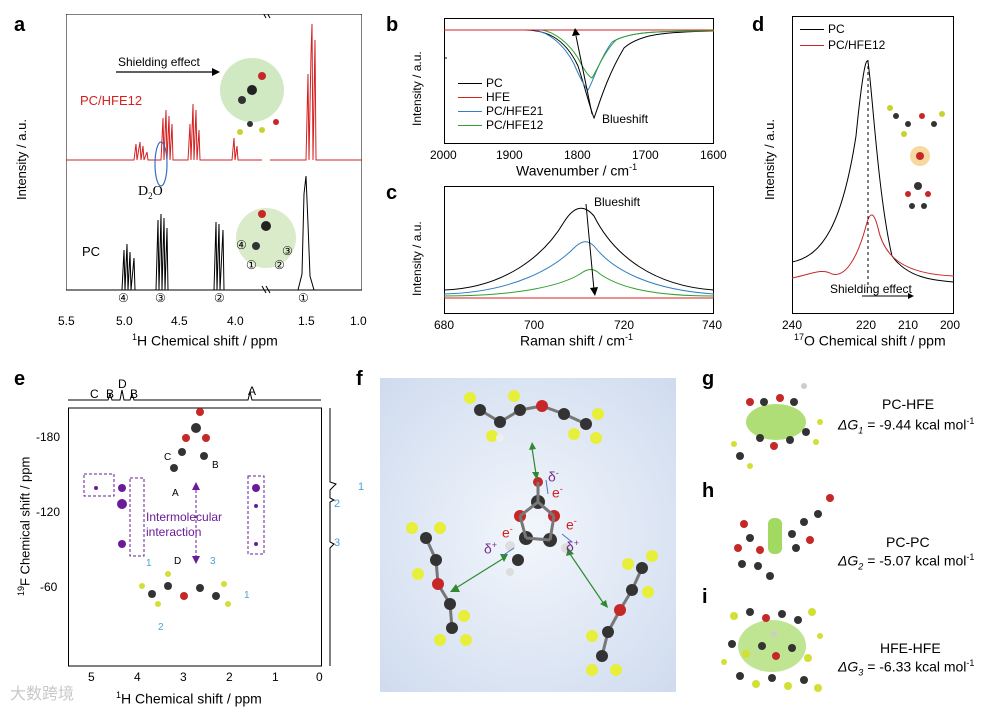  I want to click on panel-e-mol-label: C, so click(168, 457).